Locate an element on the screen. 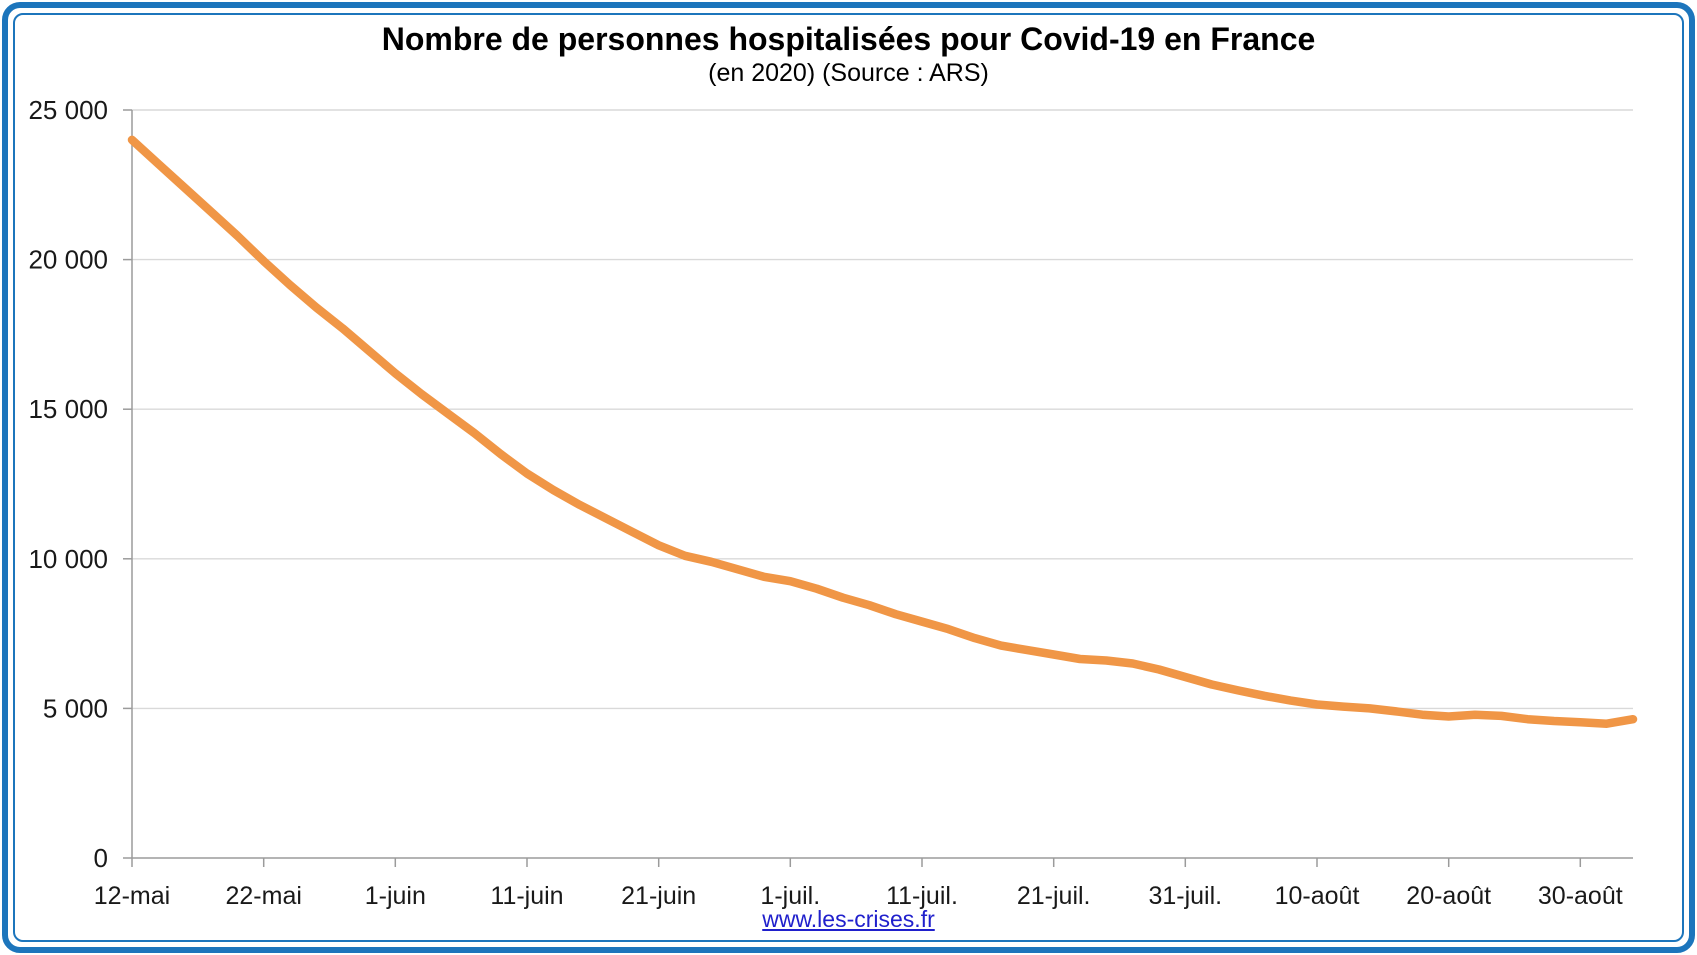  svg-text: 12-mai is located at coordinates (132, 896).